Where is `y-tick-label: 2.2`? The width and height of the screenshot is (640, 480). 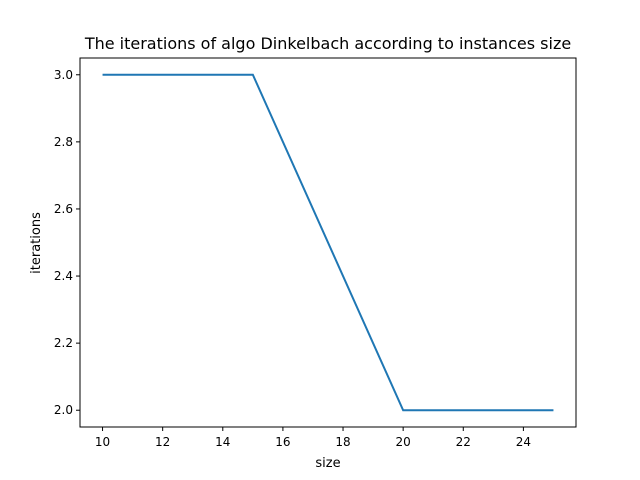
y-tick-label: 2.2 is located at coordinates (63, 343).